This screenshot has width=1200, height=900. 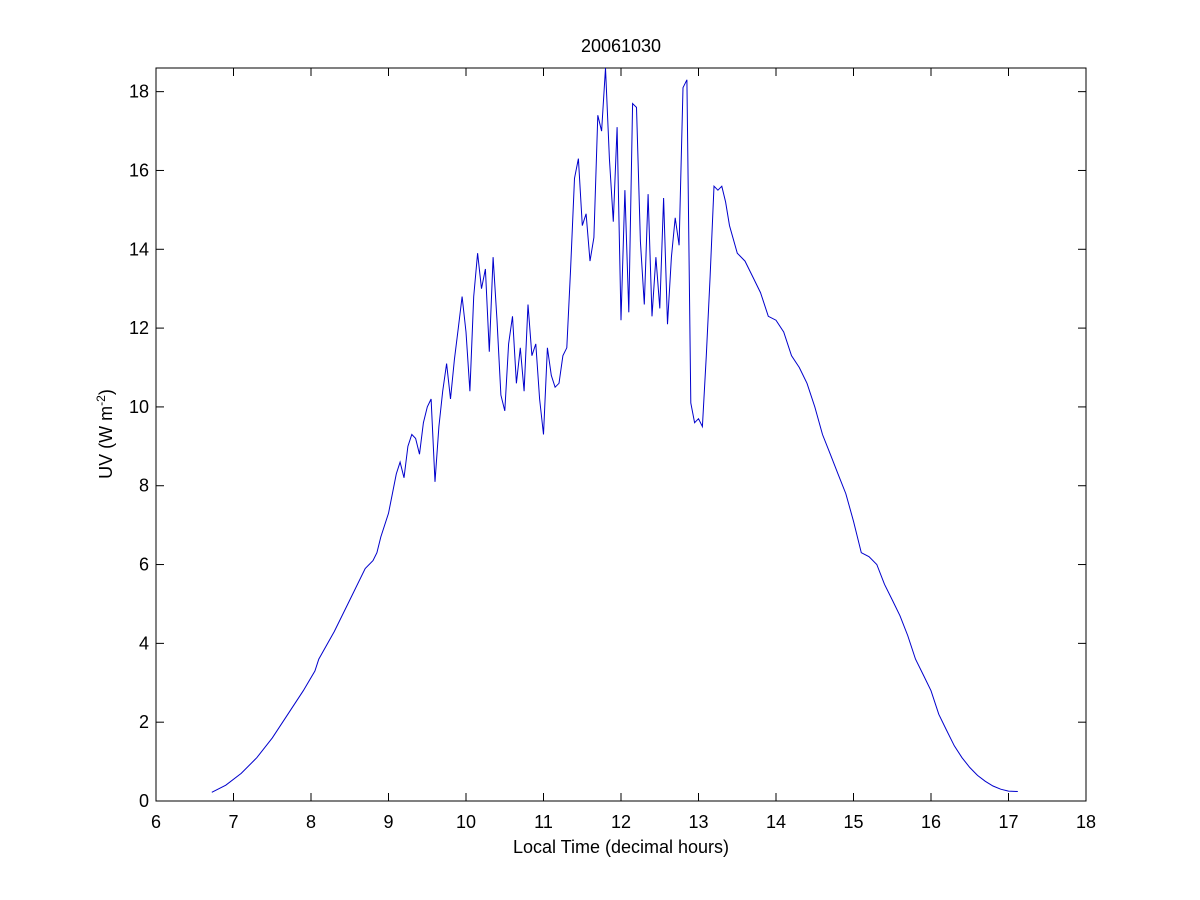 I want to click on x-tick-label: 12, so click(x=621, y=822).